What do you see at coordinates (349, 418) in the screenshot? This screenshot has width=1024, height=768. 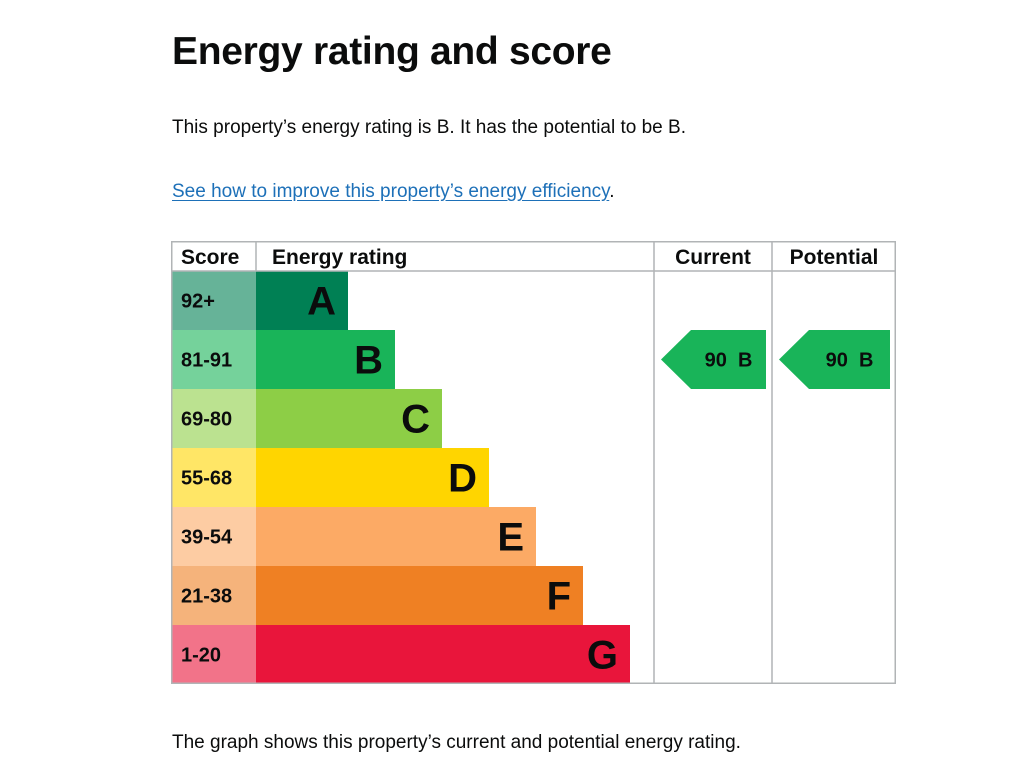 I see `rating-bar-c` at bounding box center [349, 418].